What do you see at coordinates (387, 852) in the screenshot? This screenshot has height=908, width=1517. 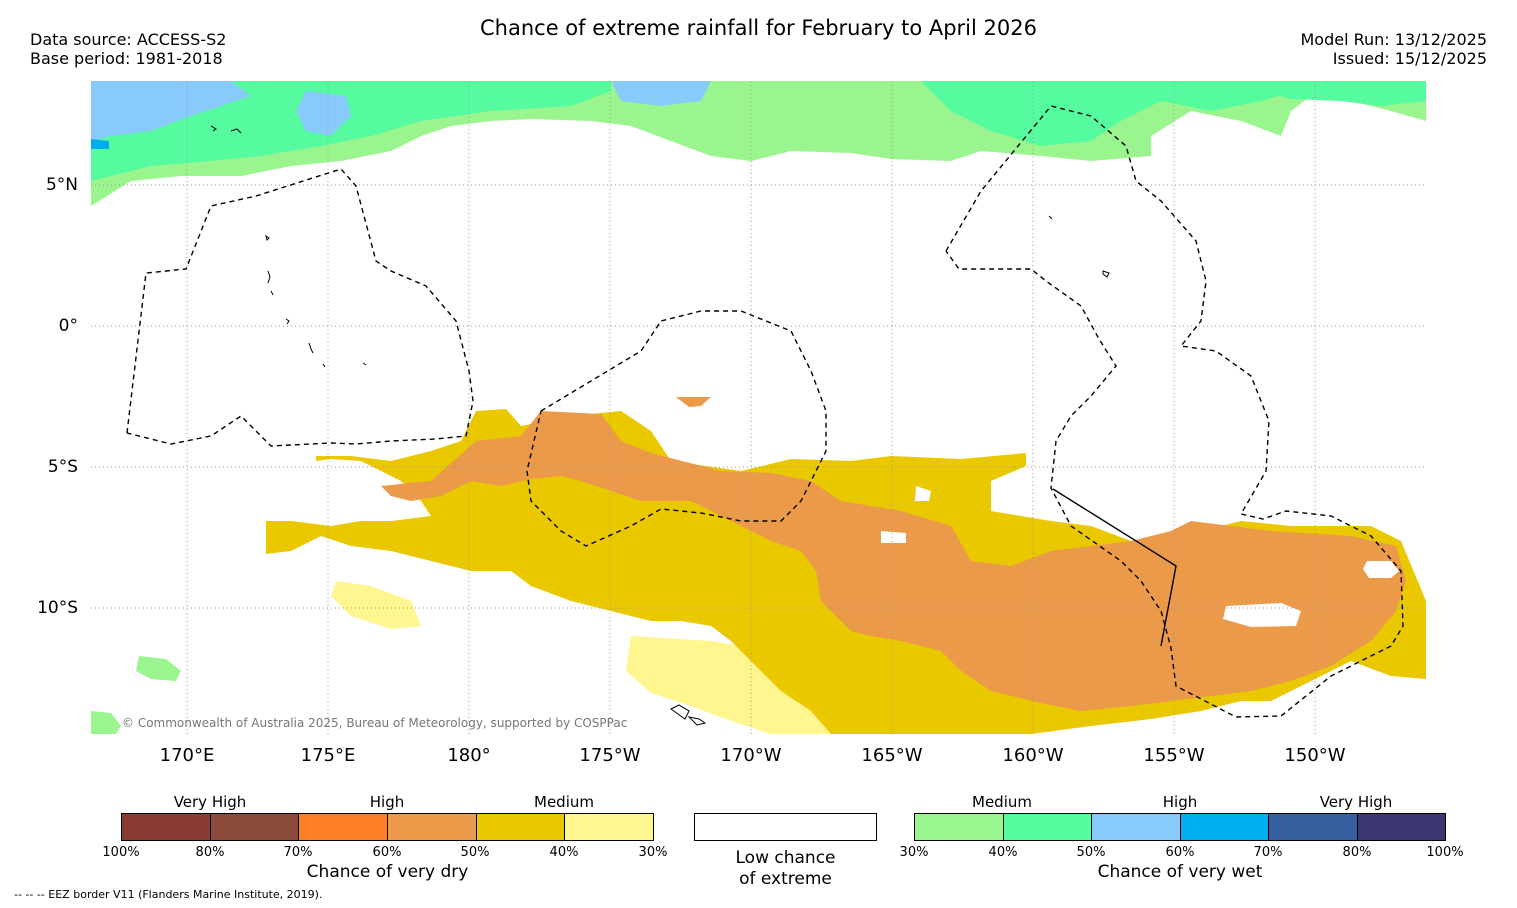 I see `dry-tick: 60%` at bounding box center [387, 852].